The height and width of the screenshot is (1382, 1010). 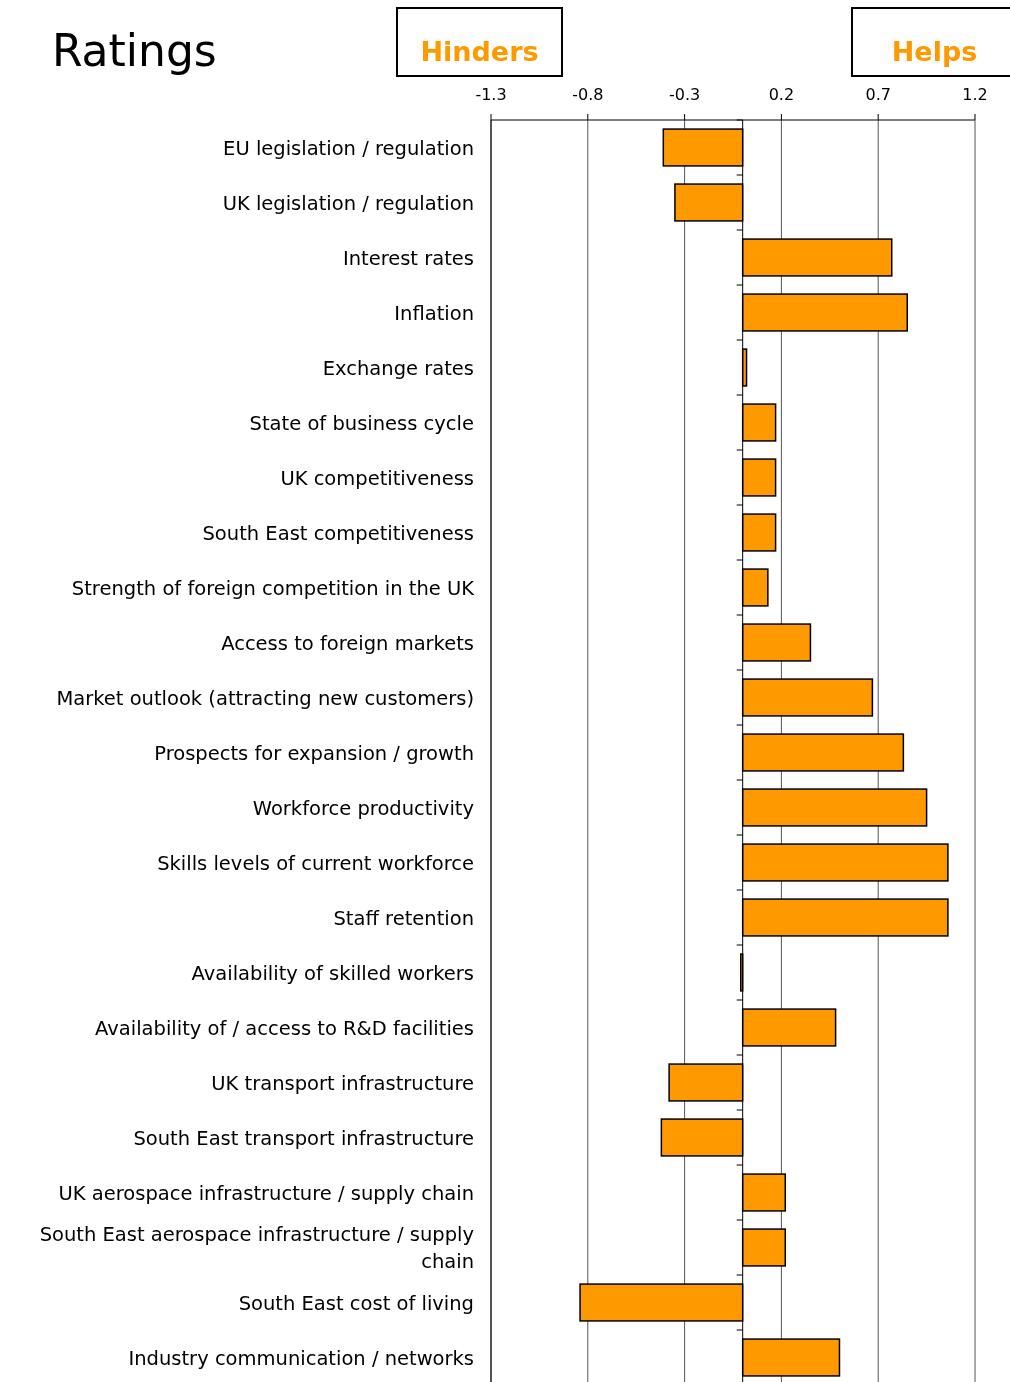 What do you see at coordinates (398, 368) in the screenshot?
I see `y-tick-label: Exchange rates` at bounding box center [398, 368].